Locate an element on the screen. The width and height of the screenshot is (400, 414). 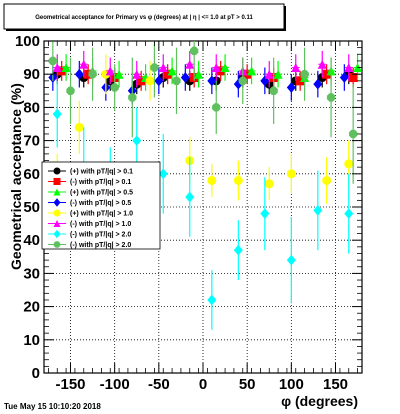
legend-entry: (+) with pT/|q| > 0.5 is located at coordinates (90, 192).